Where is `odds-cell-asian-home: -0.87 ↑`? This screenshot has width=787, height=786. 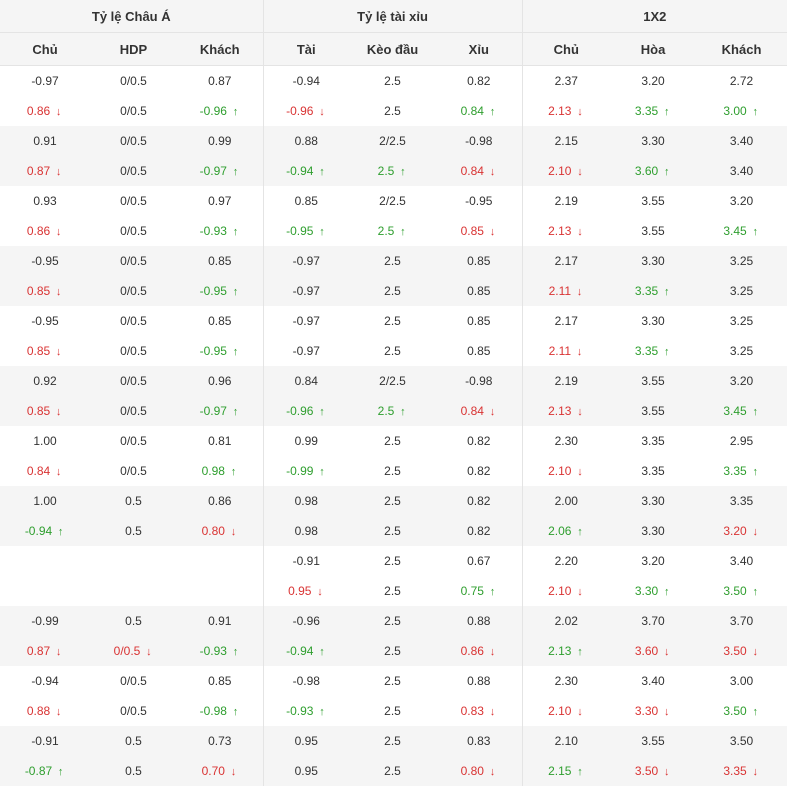
odds-cell-asian-home: -0.87 ↑ is located at coordinates (45, 771).